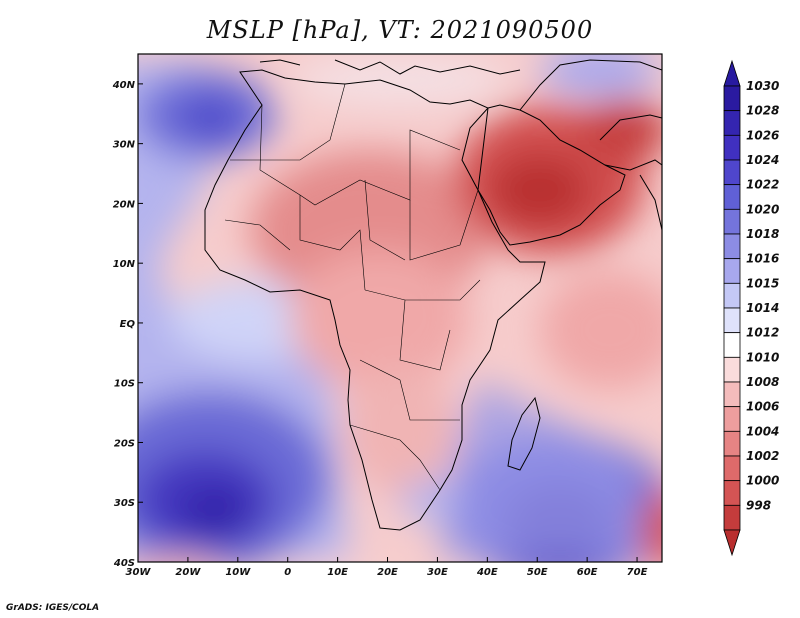 The width and height of the screenshot is (800, 618). I want to click on colorbar-label: 1006, so click(762, 407).